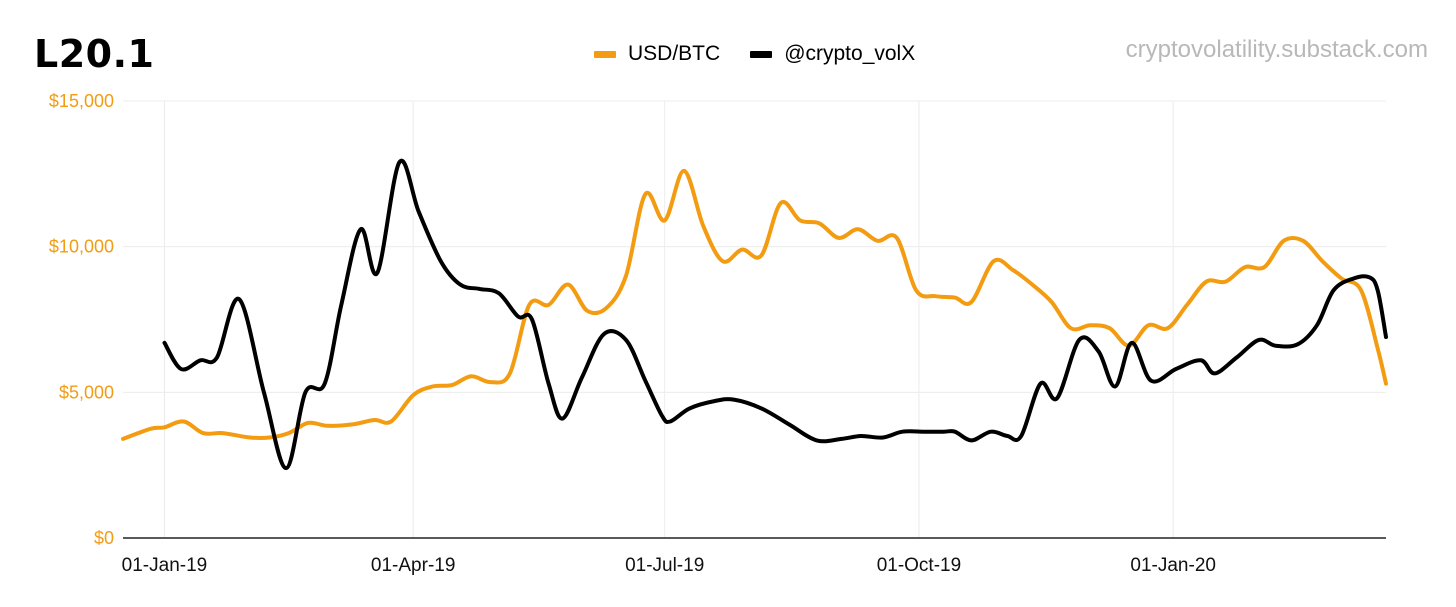  What do you see at coordinates (165, 565) in the screenshot?
I see `x-tick-label: 01-Jan-19` at bounding box center [165, 565].